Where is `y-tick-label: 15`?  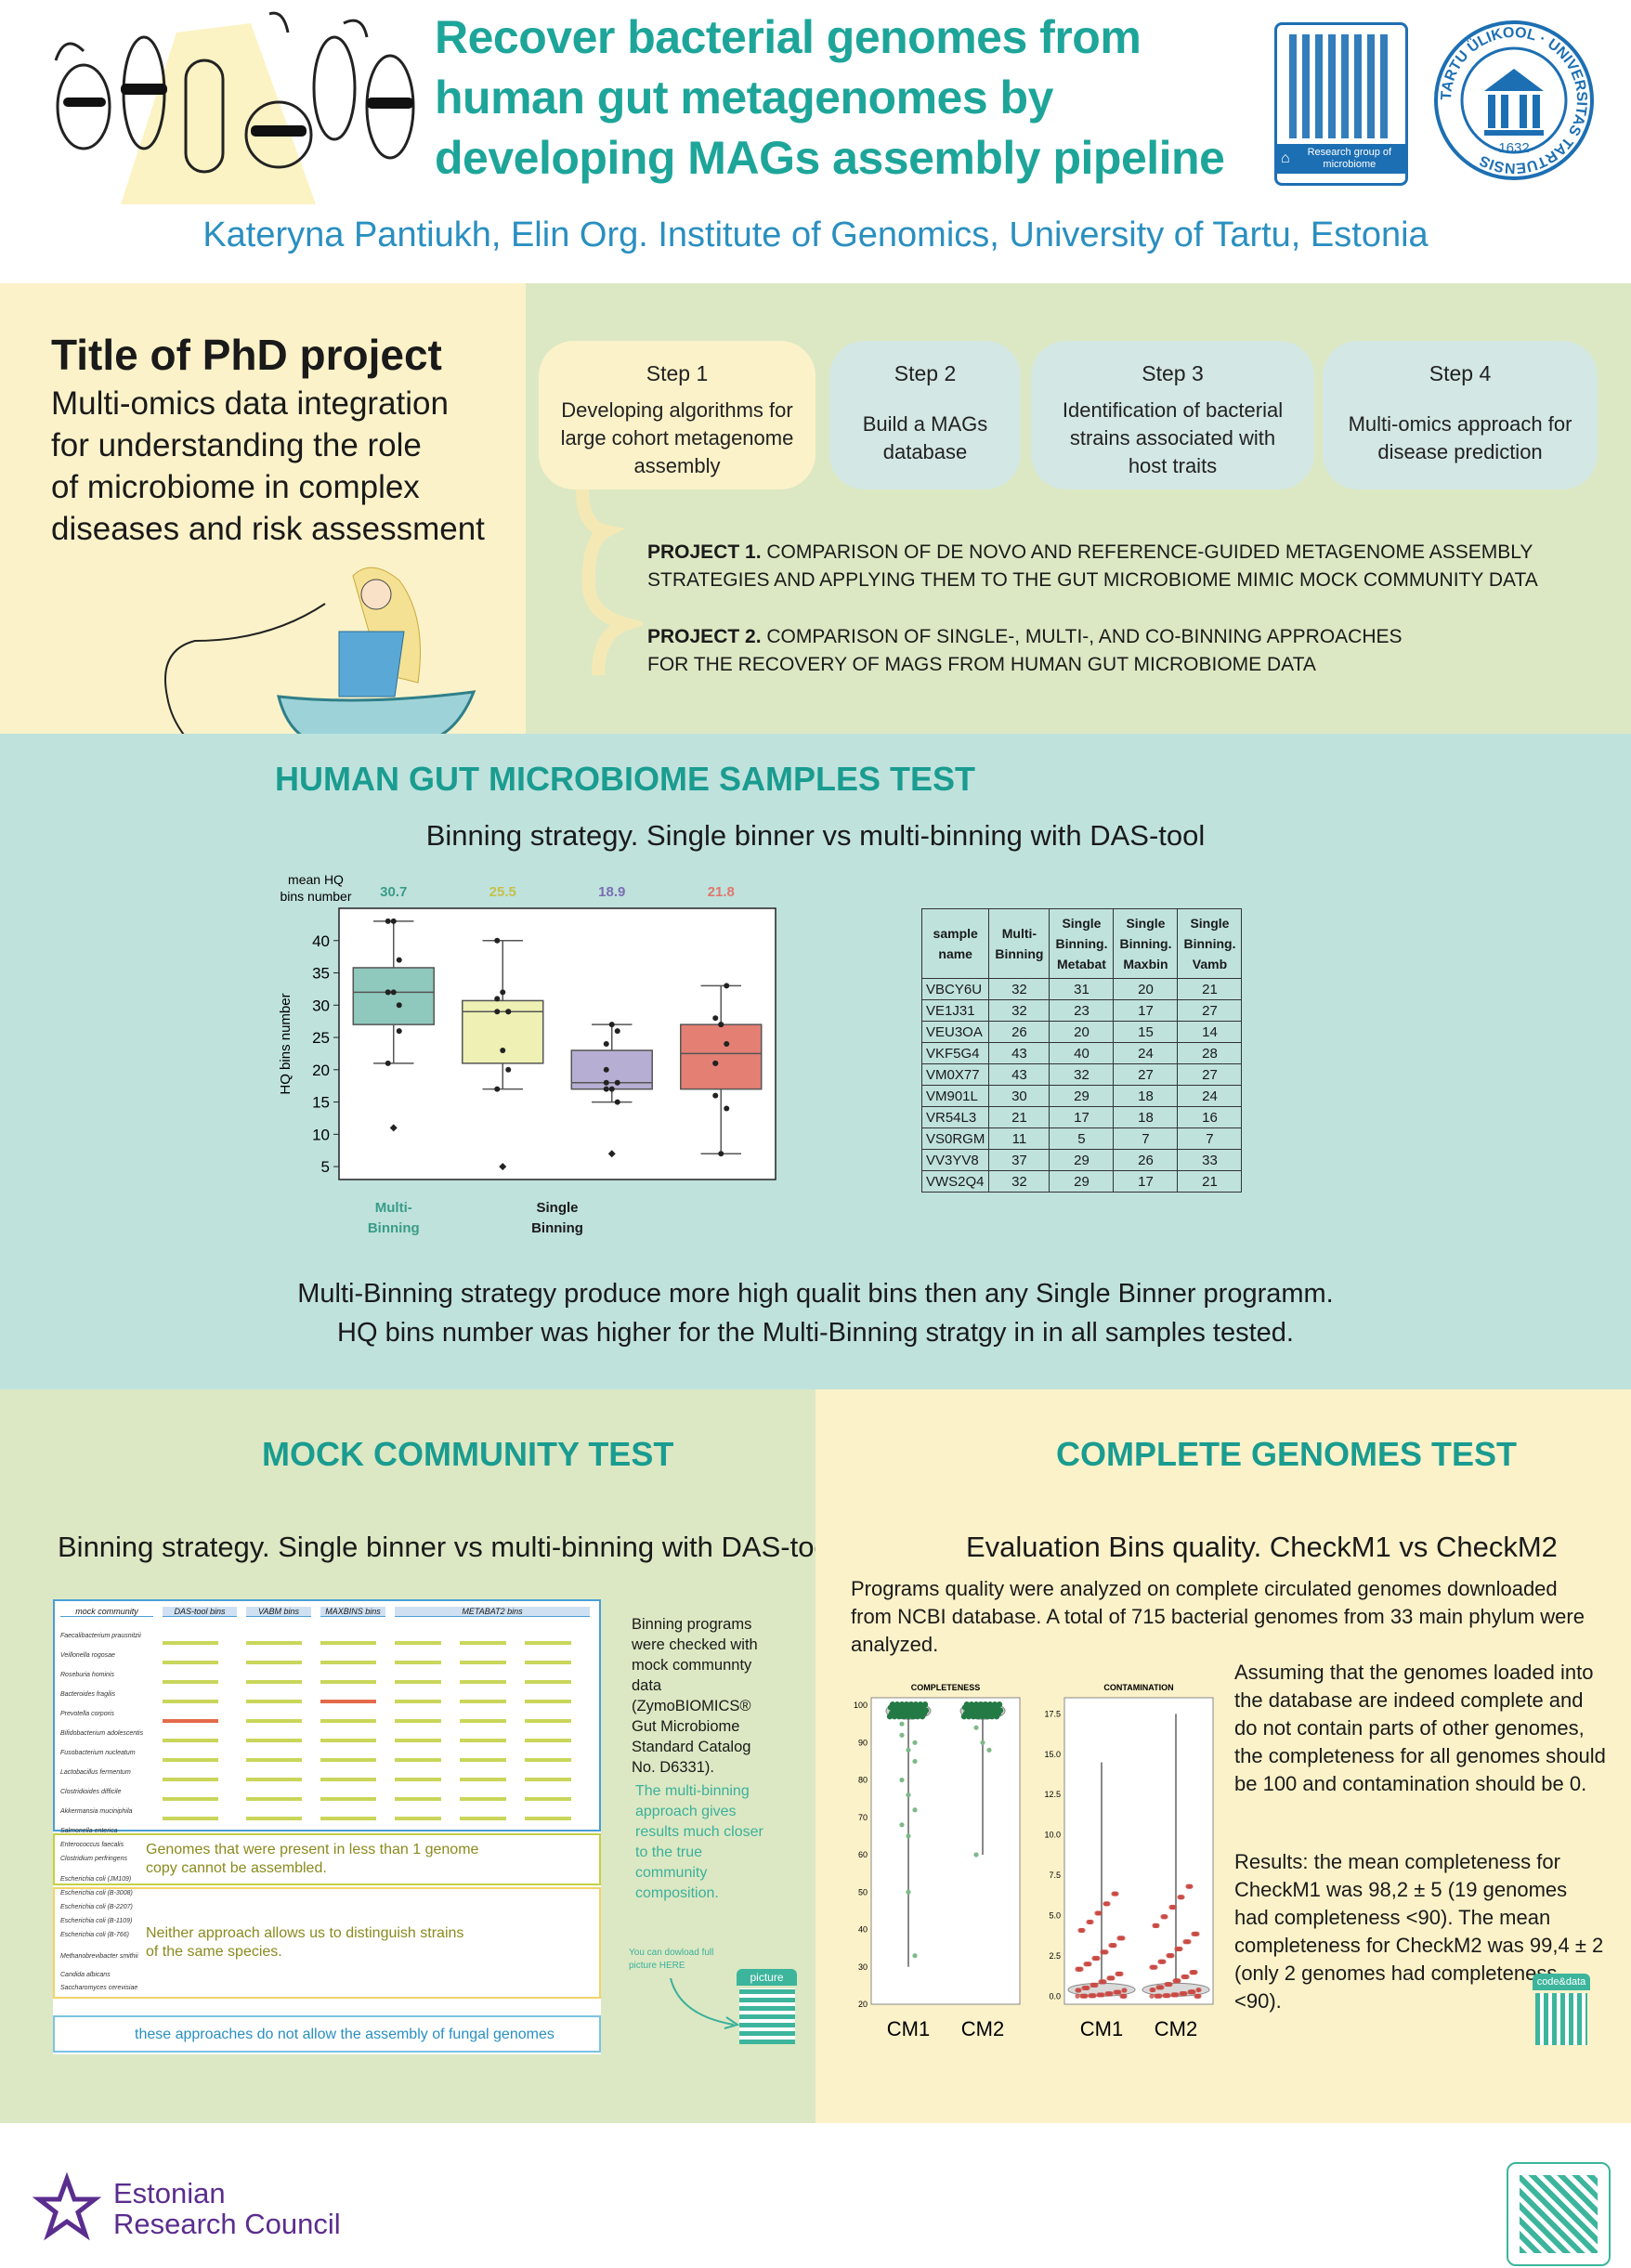
y-tick-label: 15 is located at coordinates (321, 1103).